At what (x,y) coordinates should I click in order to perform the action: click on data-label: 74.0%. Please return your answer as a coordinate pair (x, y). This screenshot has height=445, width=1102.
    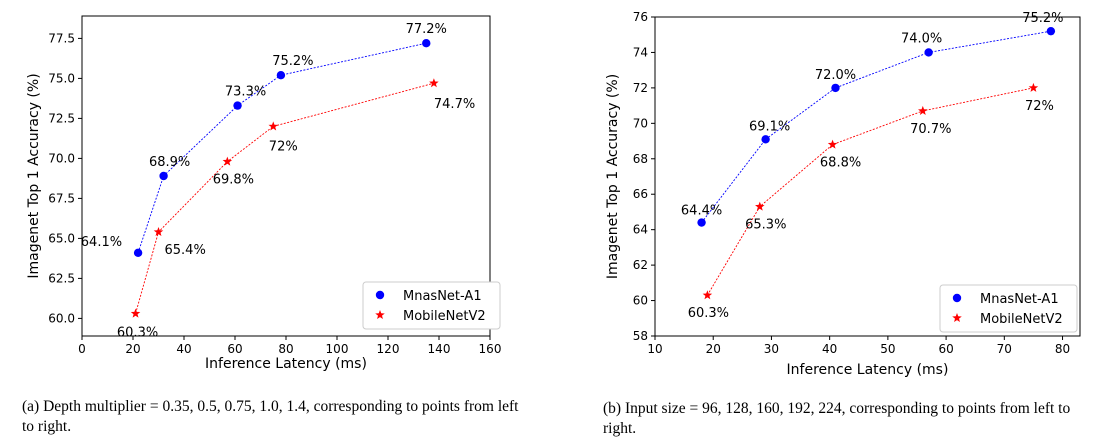
    Looking at the image, I should click on (921, 38).